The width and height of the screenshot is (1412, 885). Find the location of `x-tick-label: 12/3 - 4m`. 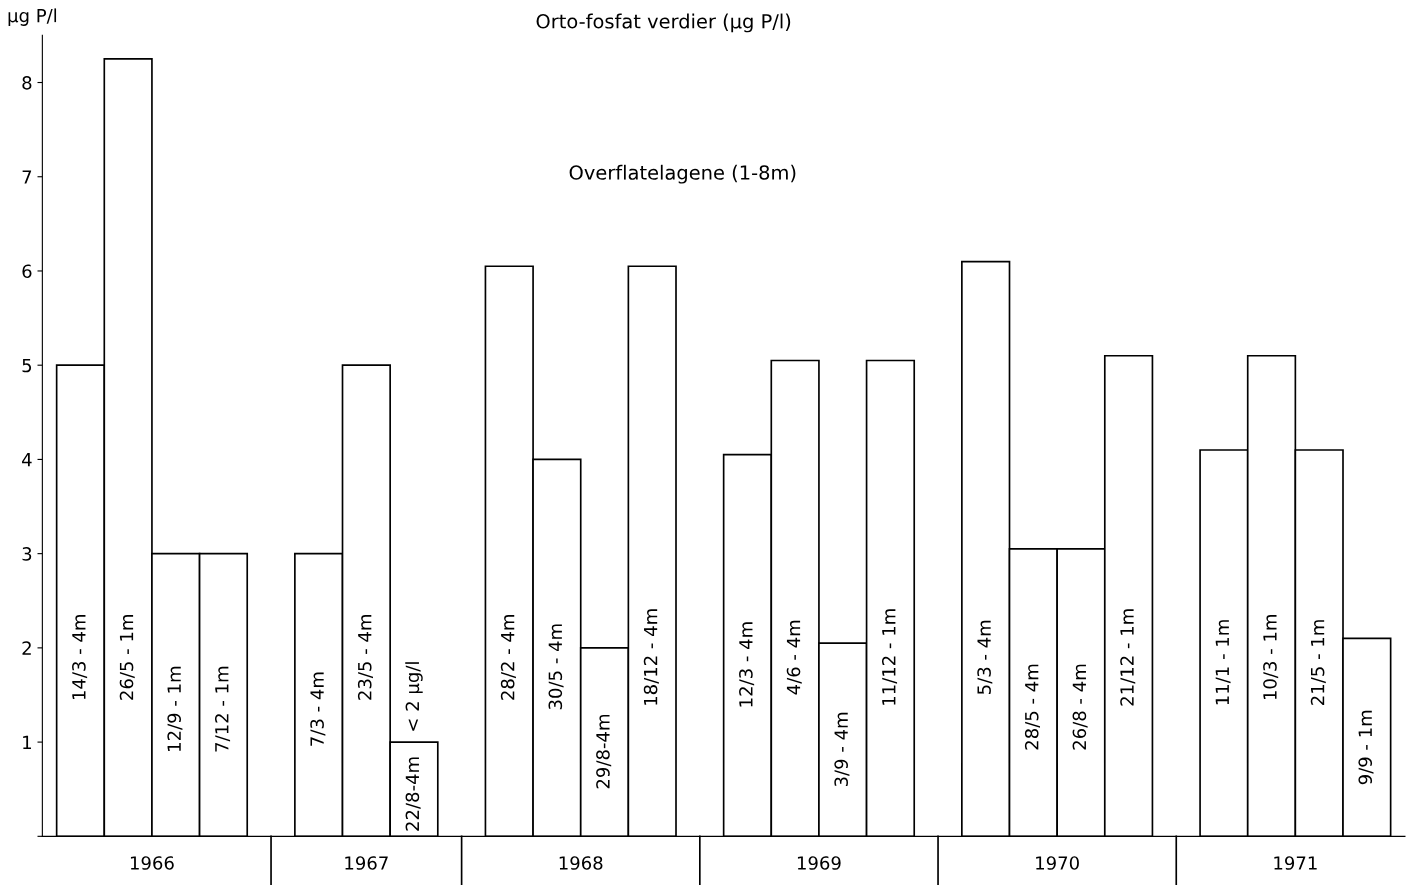

x-tick-label: 12/3 - 4m is located at coordinates (747, 664).